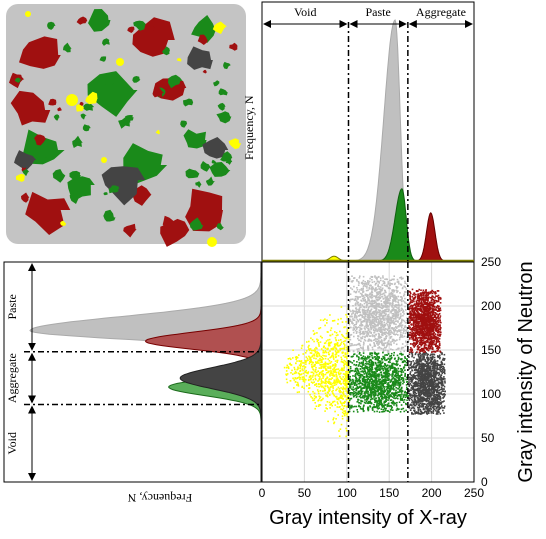 This screenshot has height=539, width=546. I want to click on phase-region-red, so click(40, 52).